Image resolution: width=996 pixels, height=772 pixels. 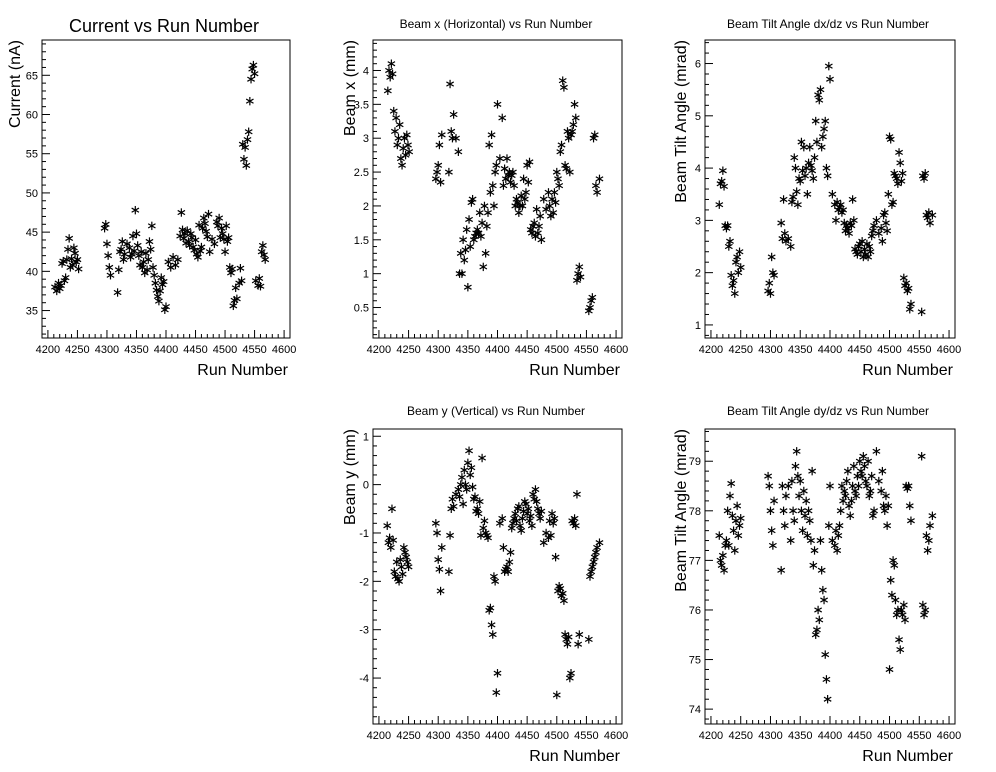 I want to click on plot-frame, so click(x=497, y=189).